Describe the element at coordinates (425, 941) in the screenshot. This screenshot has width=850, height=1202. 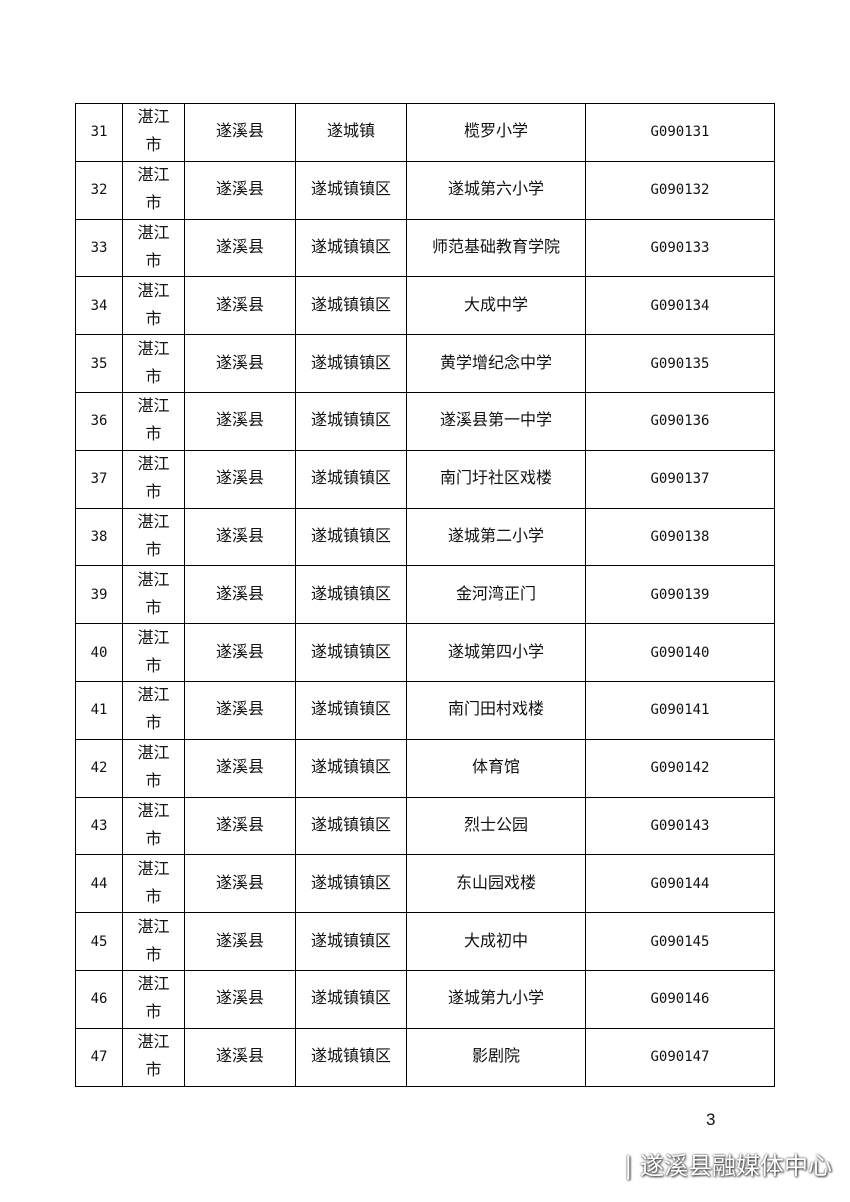
I see `table-row: 45 湛江市 遂溪县 遂城镇镇区 大成初中 G090145` at that location.